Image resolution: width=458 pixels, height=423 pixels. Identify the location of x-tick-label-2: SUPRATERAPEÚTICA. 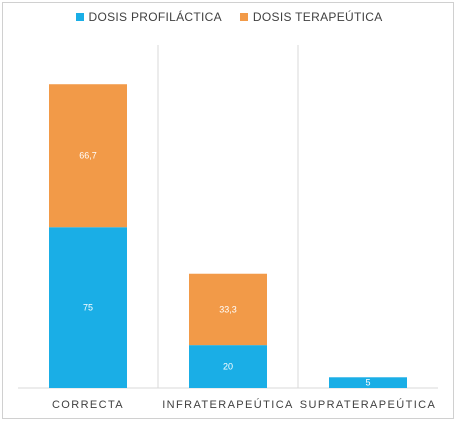
(368, 404).